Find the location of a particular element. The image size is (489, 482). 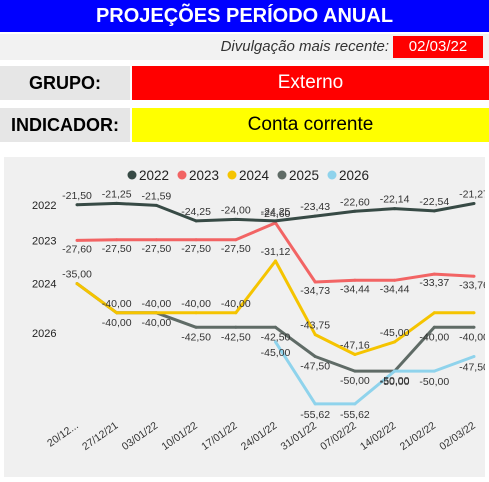

data-label-0-9: -22,54 is located at coordinates (434, 202).